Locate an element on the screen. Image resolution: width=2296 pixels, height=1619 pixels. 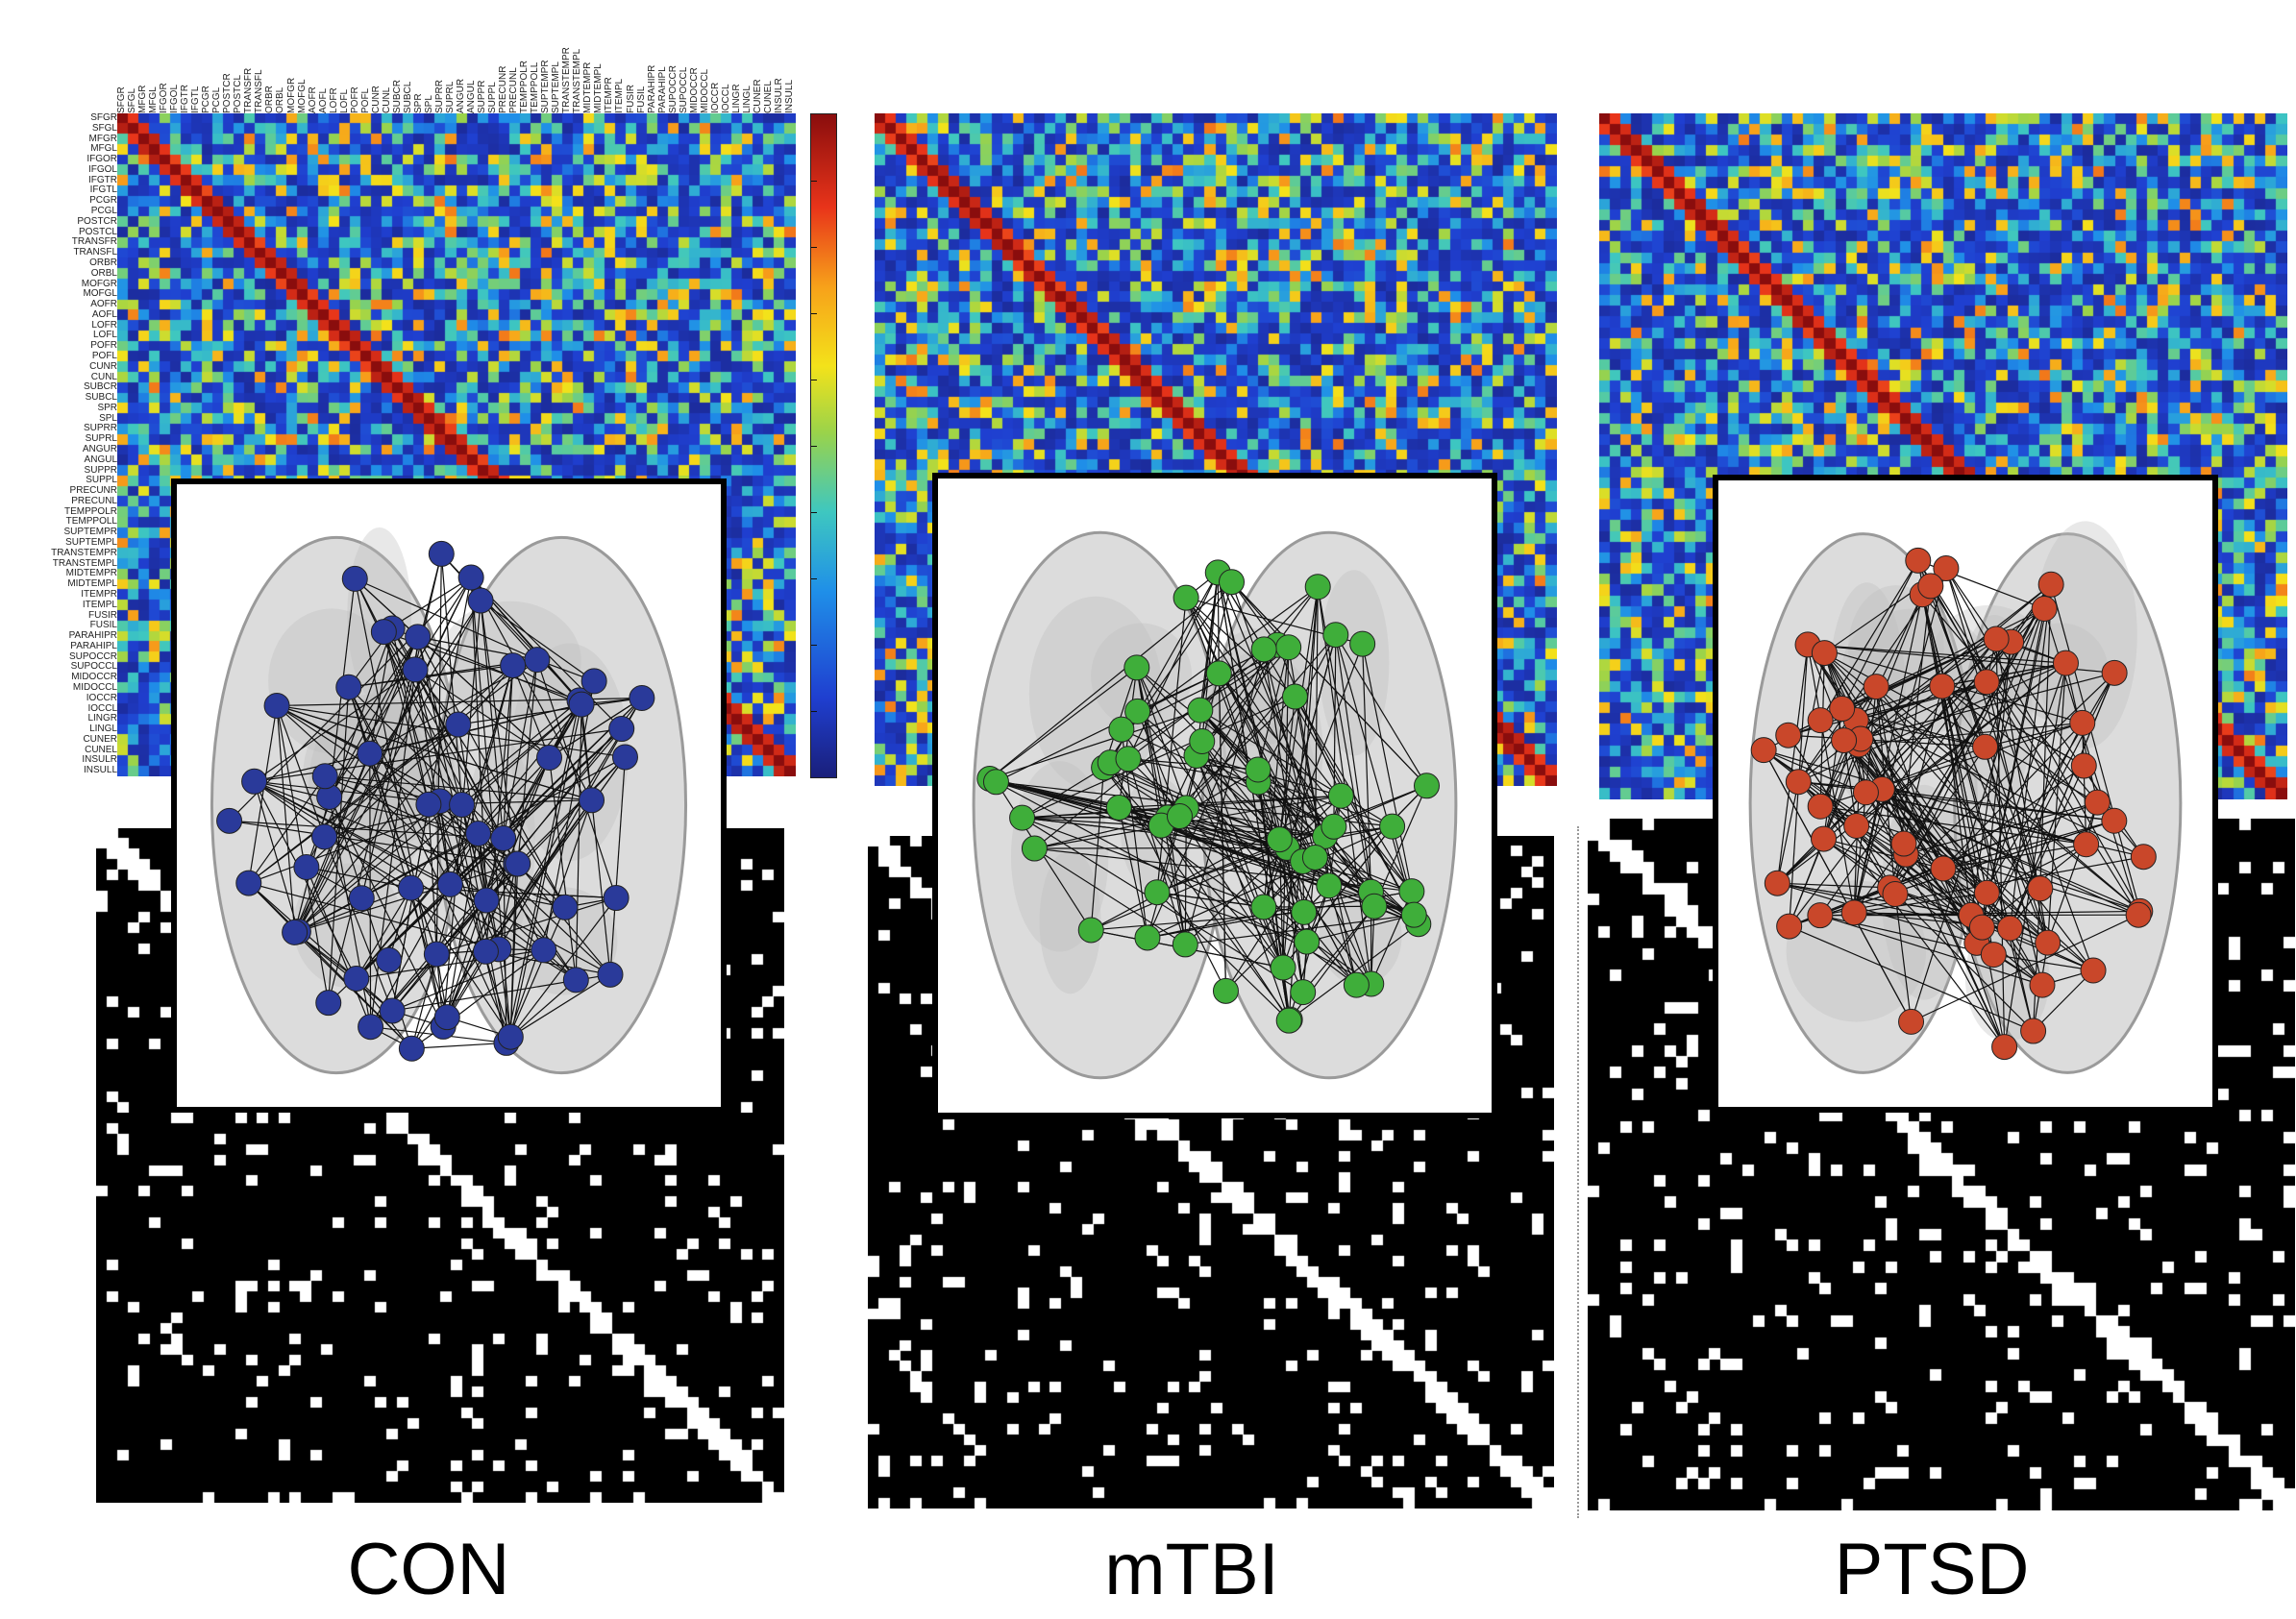
region-row-label: POSTCR is located at coordinates (97, 221).